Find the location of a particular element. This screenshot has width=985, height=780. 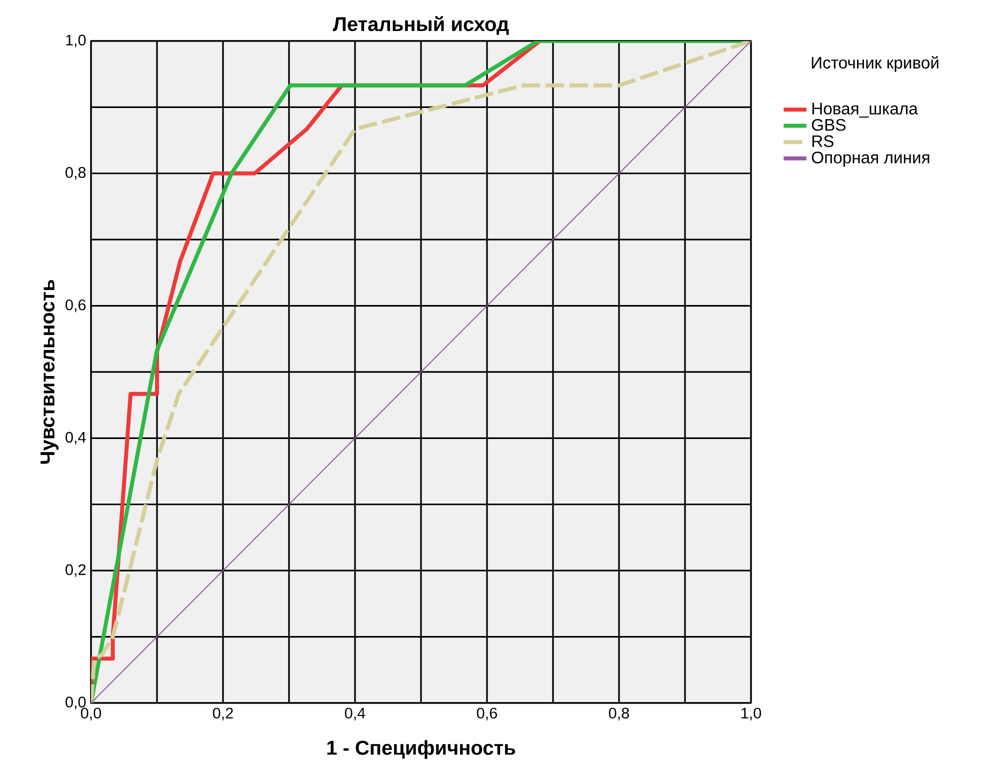

x-tick-label: 1,0 is located at coordinates (752, 714).